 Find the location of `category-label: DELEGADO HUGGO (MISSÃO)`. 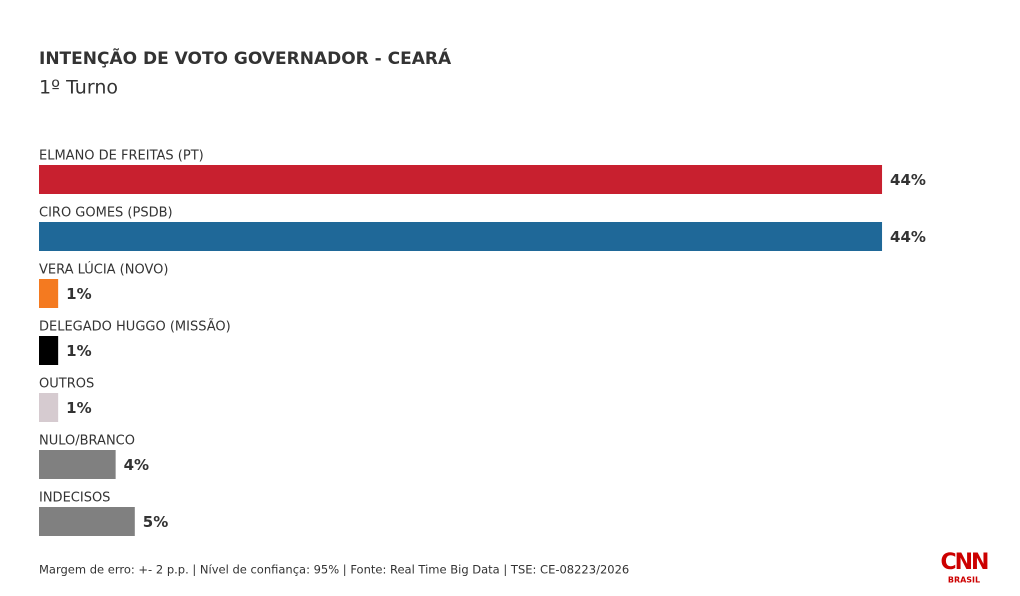

category-label: DELEGADO HUGGO (MISSÃO) is located at coordinates (135, 327).